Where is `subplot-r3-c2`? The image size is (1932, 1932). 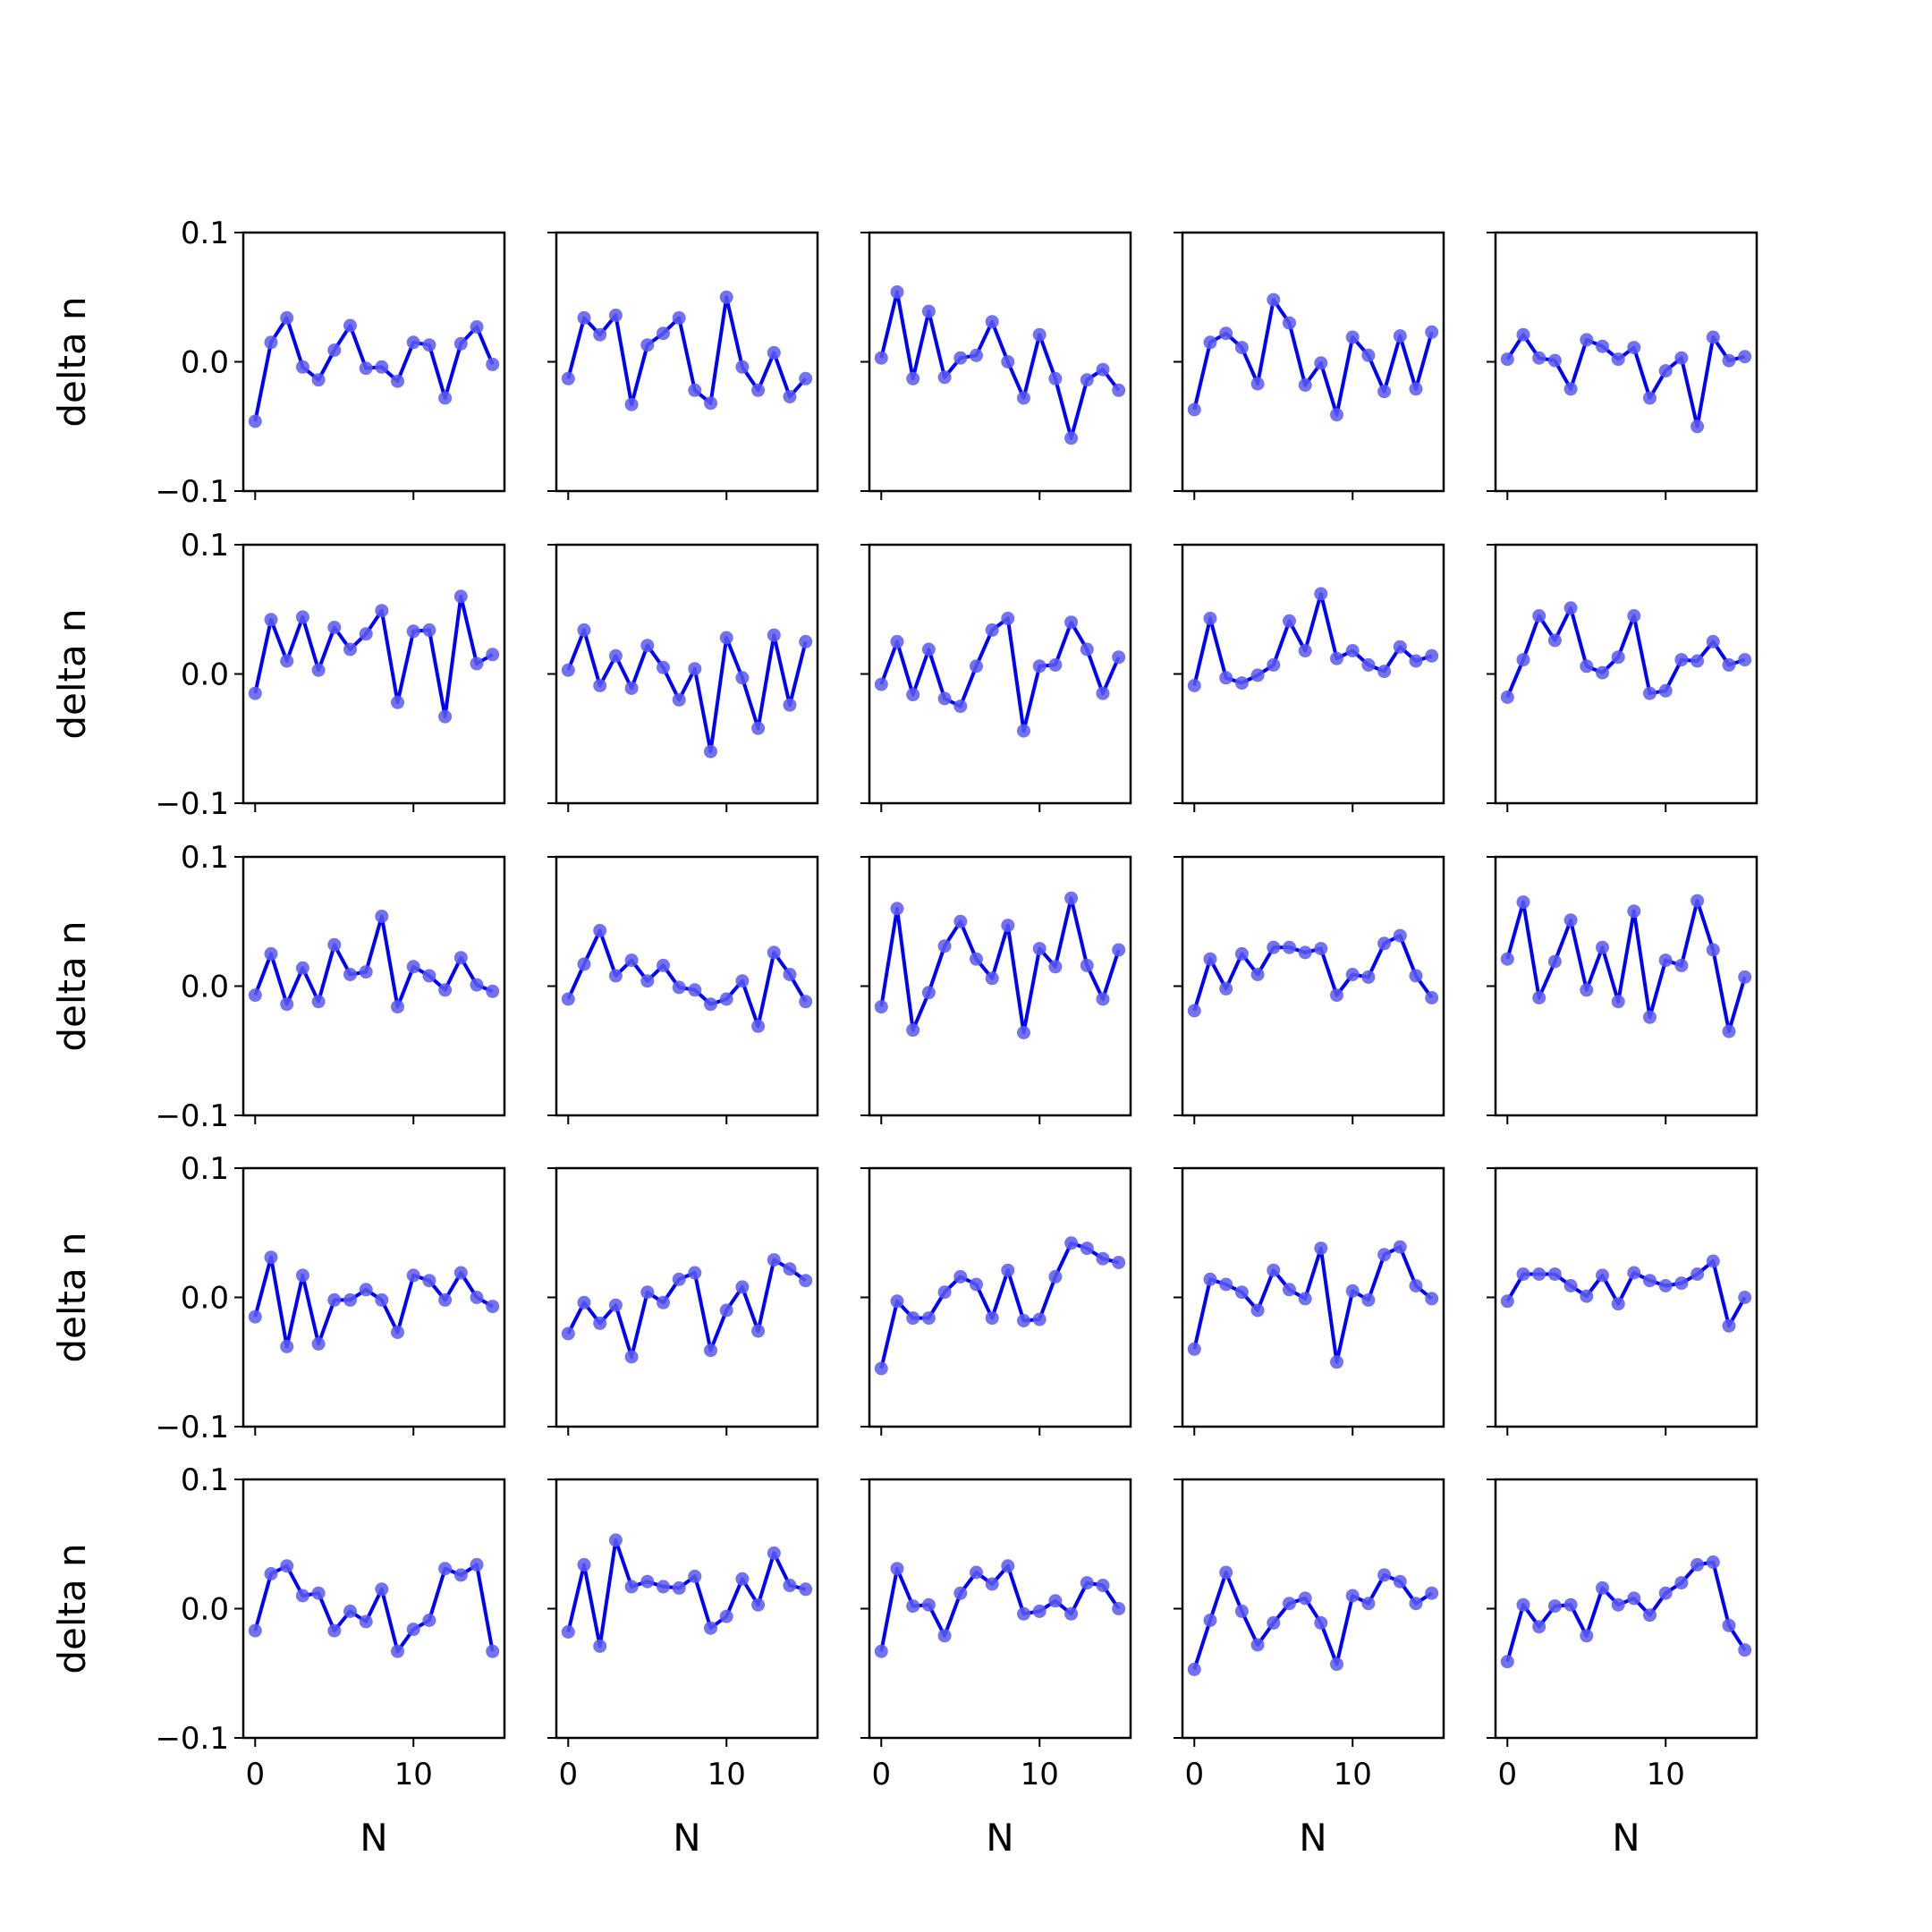
subplot-r3-c2 is located at coordinates (683, 989).